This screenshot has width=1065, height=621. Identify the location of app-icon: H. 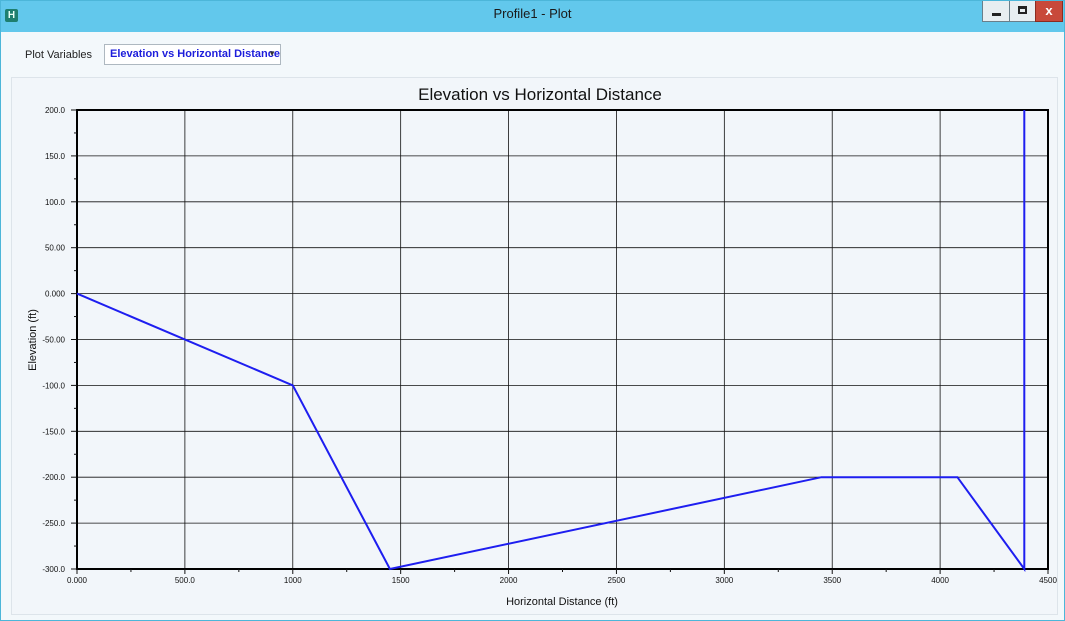
(11, 15).